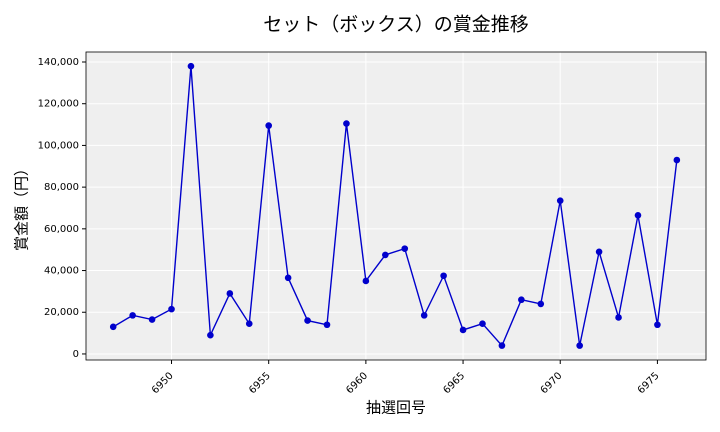  What do you see at coordinates (395, 25) in the screenshot?
I see `chart-title: セット（ボックス）の賞金推移` at bounding box center [395, 25].